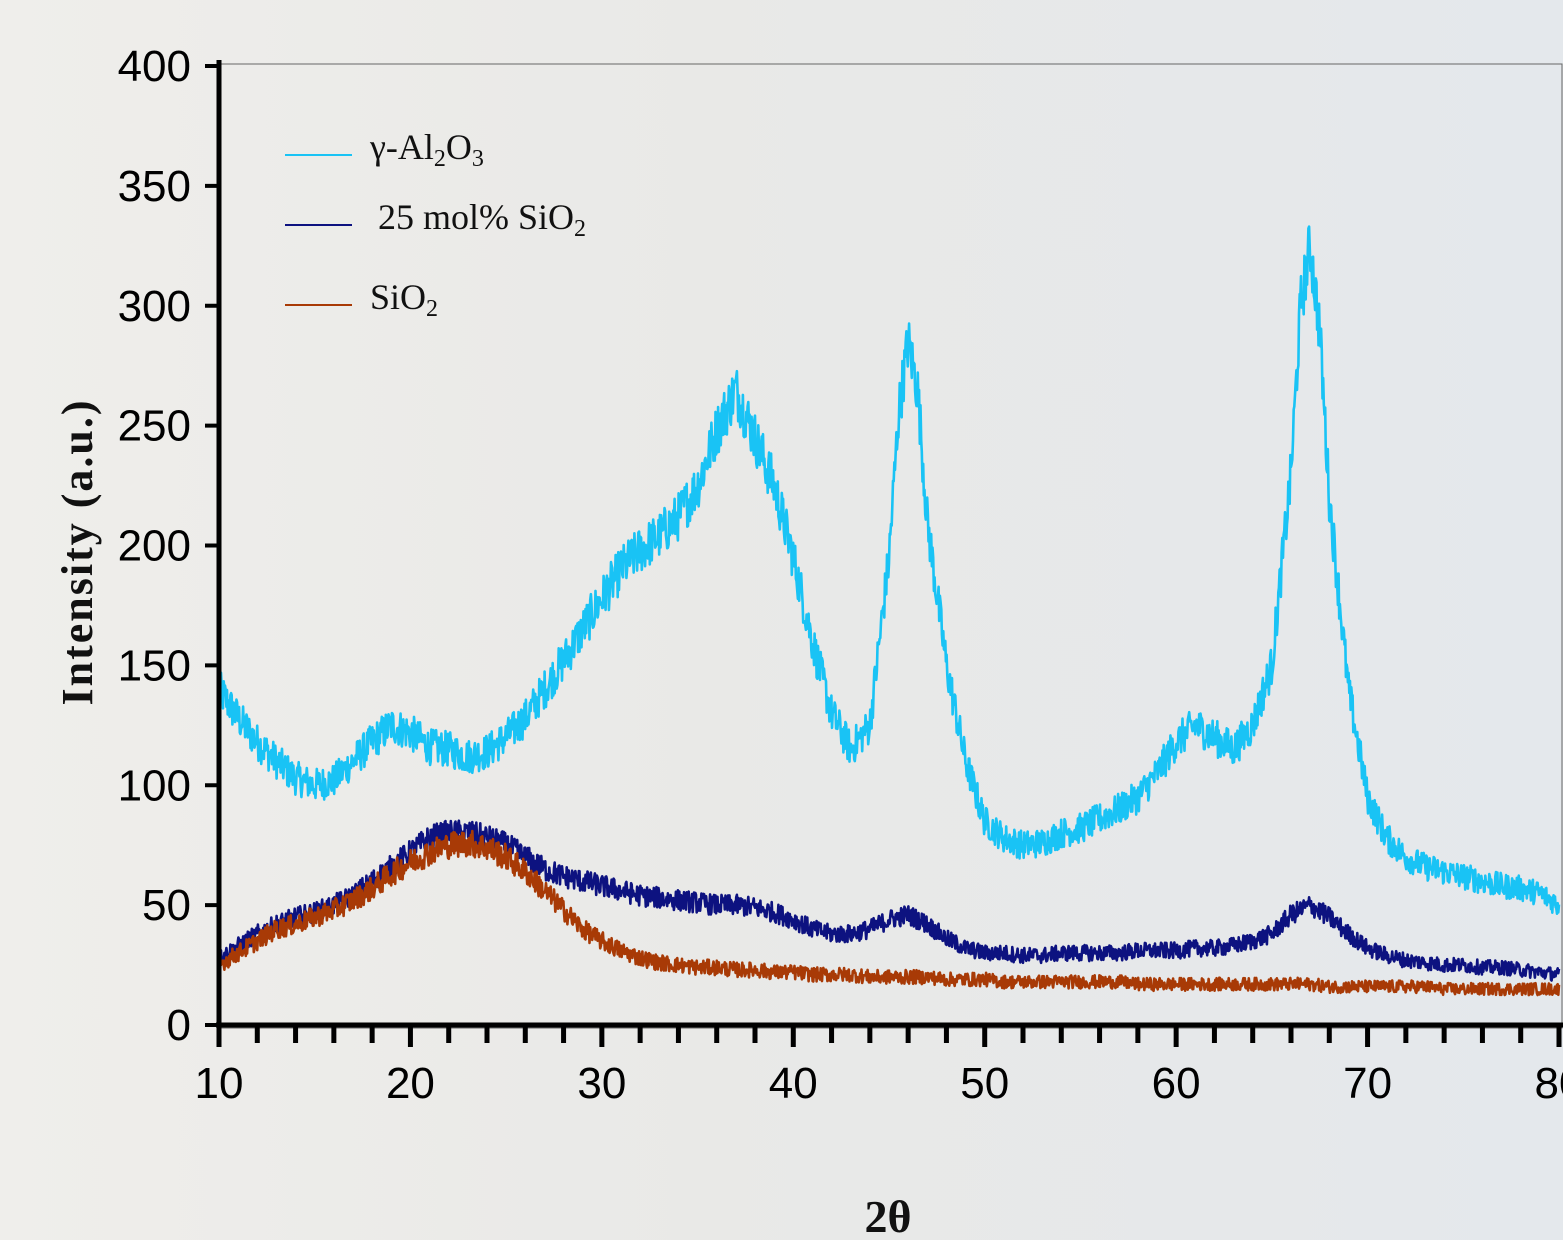 The image size is (1563, 1240). I want to click on x-tick-label: 50, so click(984, 1083).